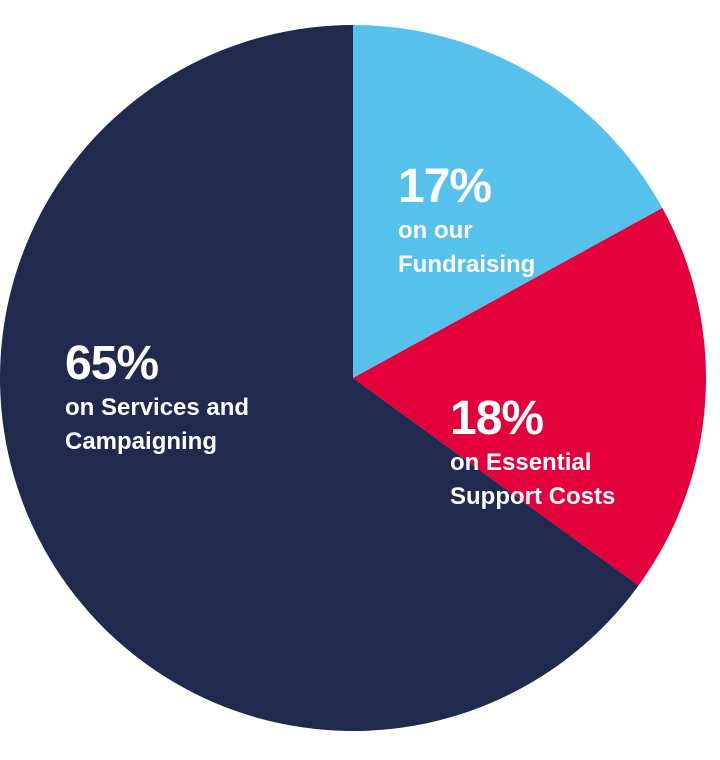 The height and width of the screenshot is (760, 720). I want to click on slice-label: 65% on Services and Campaigning, so click(185, 398).